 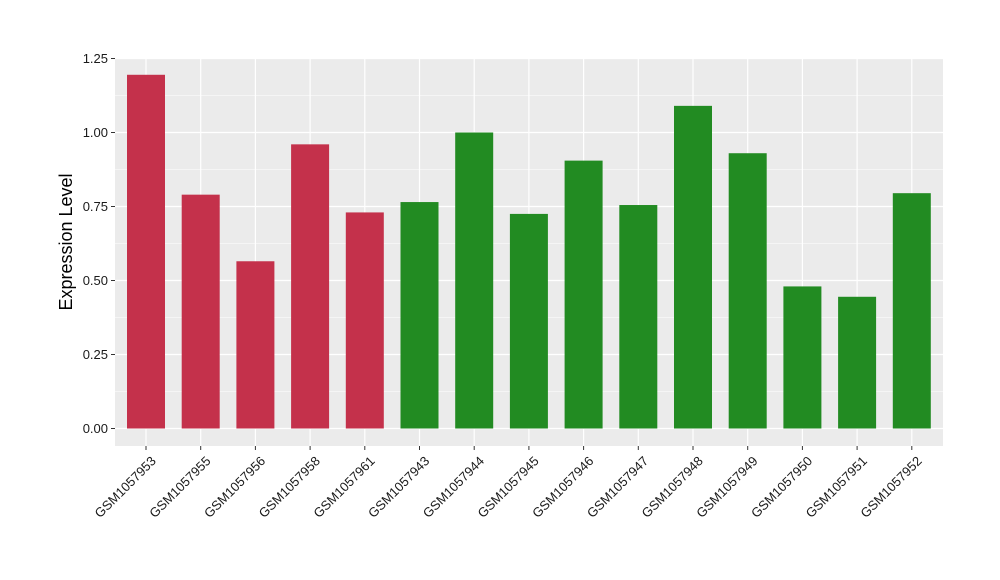 What do you see at coordinates (95, 280) in the screenshot?
I see `y-tick-label: 0.50` at bounding box center [95, 280].